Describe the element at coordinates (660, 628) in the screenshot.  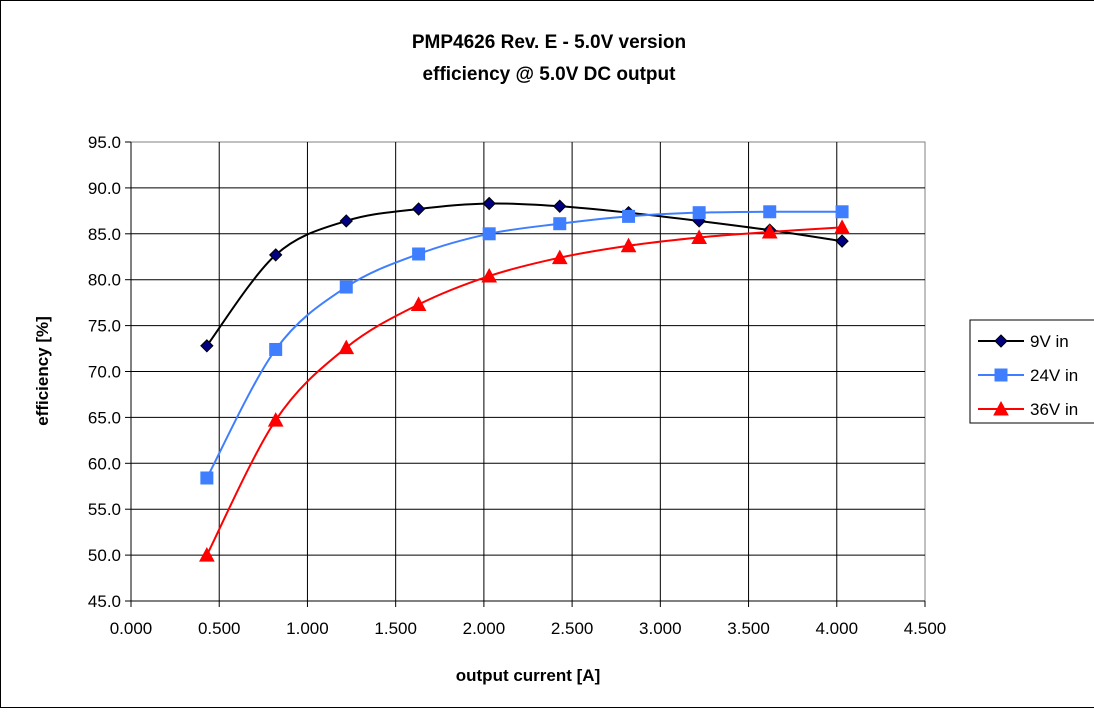
I see `x-tick-label: 3.000` at that location.